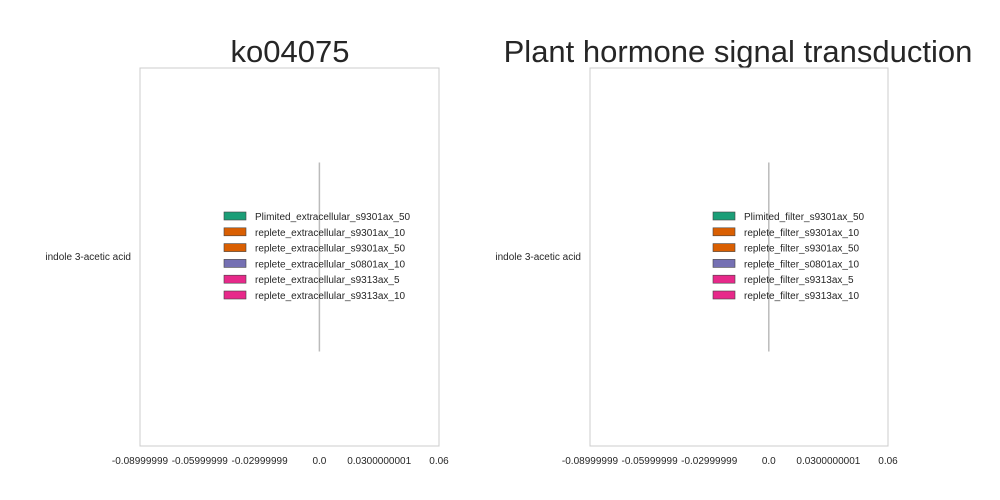 This screenshot has width=1000, height=500. I want to click on legend-item: Plimited_filter_s9301ax_50, so click(788, 217).